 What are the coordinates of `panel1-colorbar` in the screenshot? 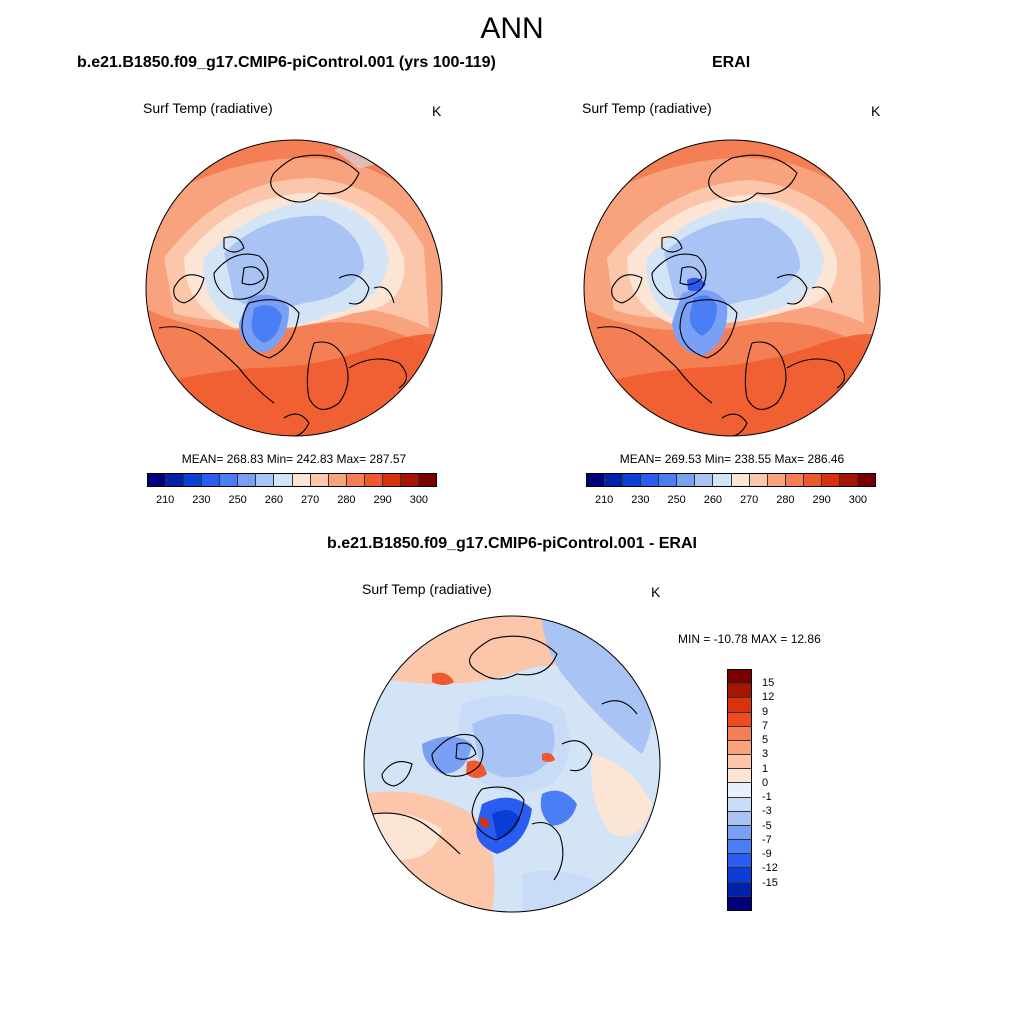 It's located at (292, 480).